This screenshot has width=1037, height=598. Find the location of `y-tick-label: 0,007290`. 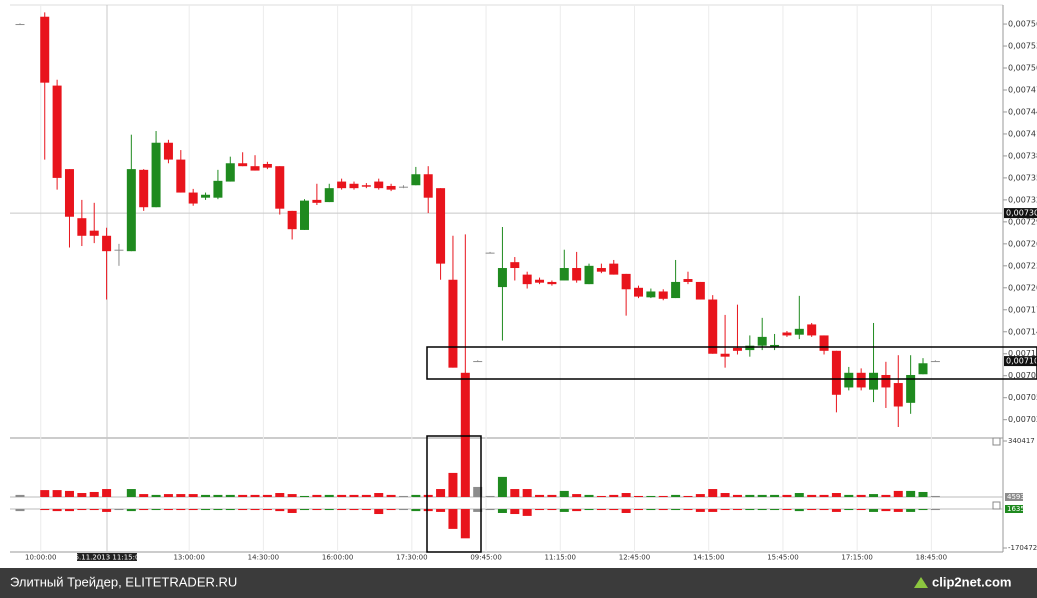

y-tick-label: 0,007290 is located at coordinates (1022, 221).